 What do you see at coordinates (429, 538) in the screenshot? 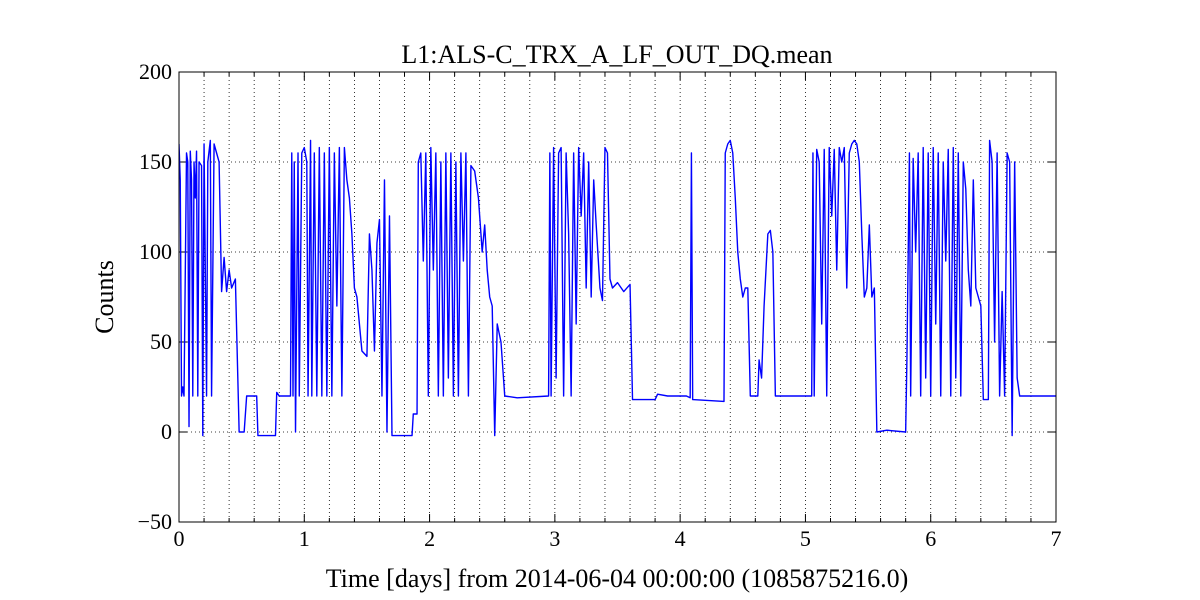
I see `x-tick-label: 2` at bounding box center [429, 538].